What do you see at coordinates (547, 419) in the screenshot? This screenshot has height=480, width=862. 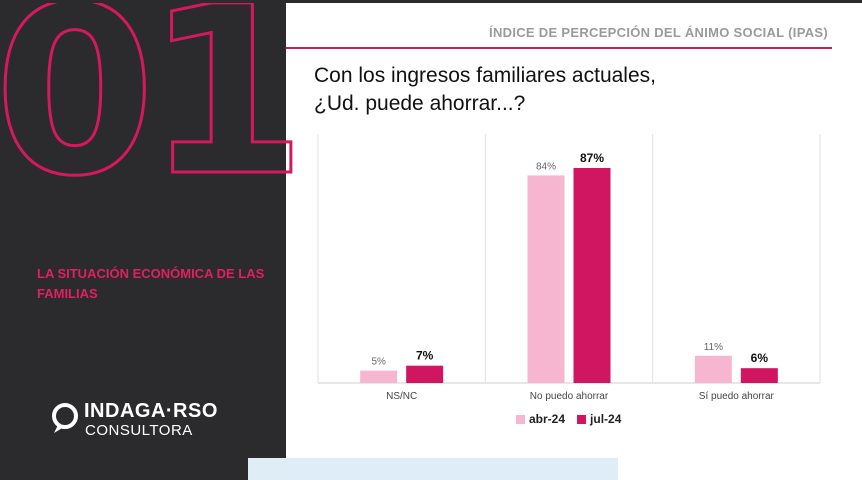 I see `legend-label: abr-24` at bounding box center [547, 419].